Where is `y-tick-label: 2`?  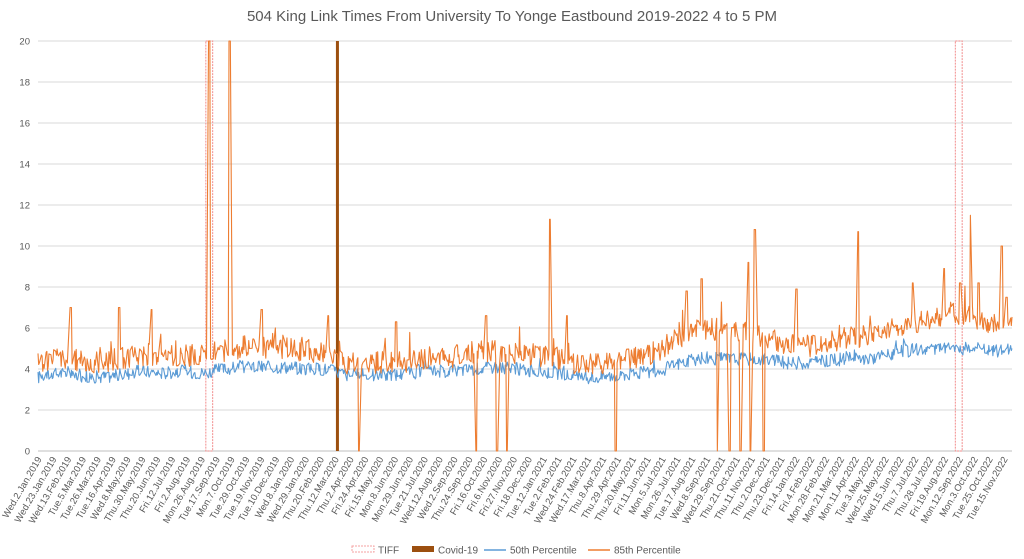
y-tick-label: 2 is located at coordinates (27, 411).